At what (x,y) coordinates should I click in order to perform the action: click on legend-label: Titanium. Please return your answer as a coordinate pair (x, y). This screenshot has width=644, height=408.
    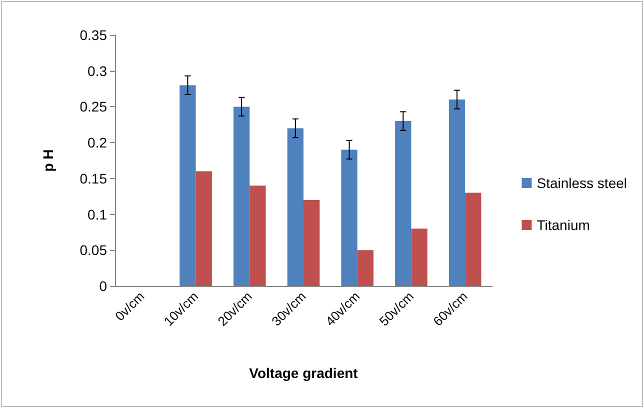
    Looking at the image, I should click on (563, 225).